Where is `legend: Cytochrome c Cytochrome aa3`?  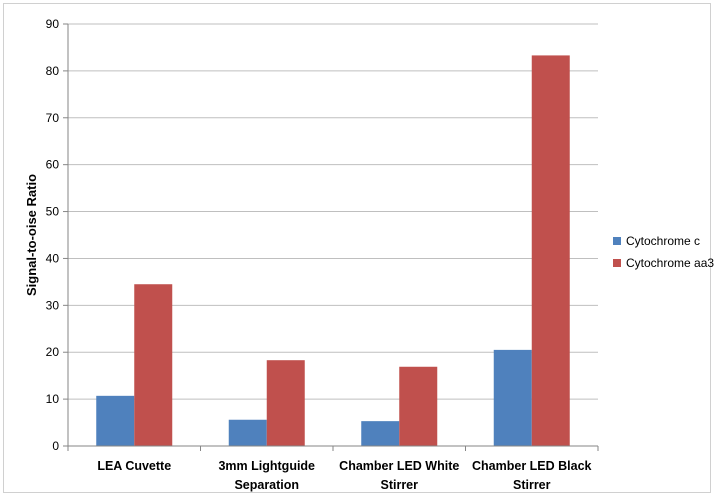 legend: Cytochrome c Cytochrome aa3 is located at coordinates (663, 252).